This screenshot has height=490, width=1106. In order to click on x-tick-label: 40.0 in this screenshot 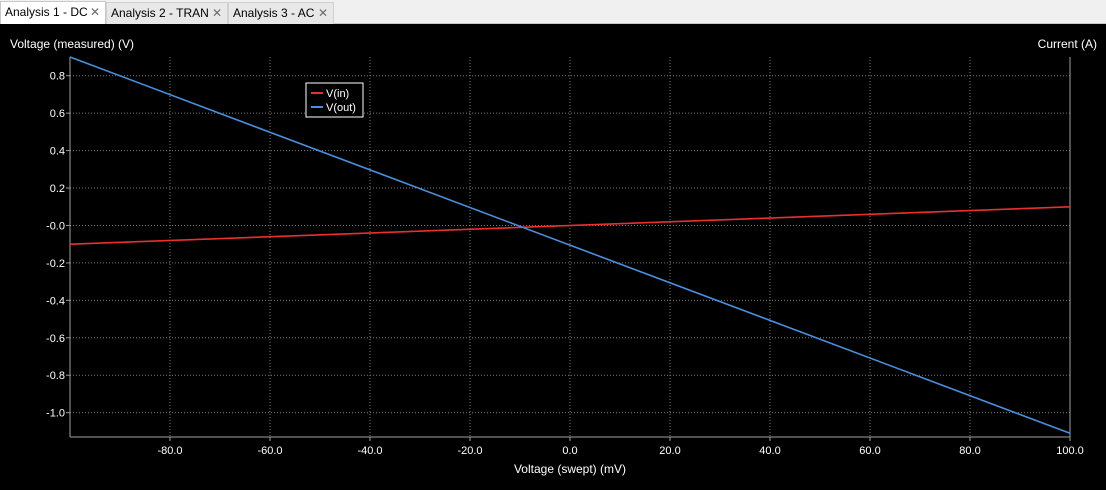, I will do `click(769, 451)`.